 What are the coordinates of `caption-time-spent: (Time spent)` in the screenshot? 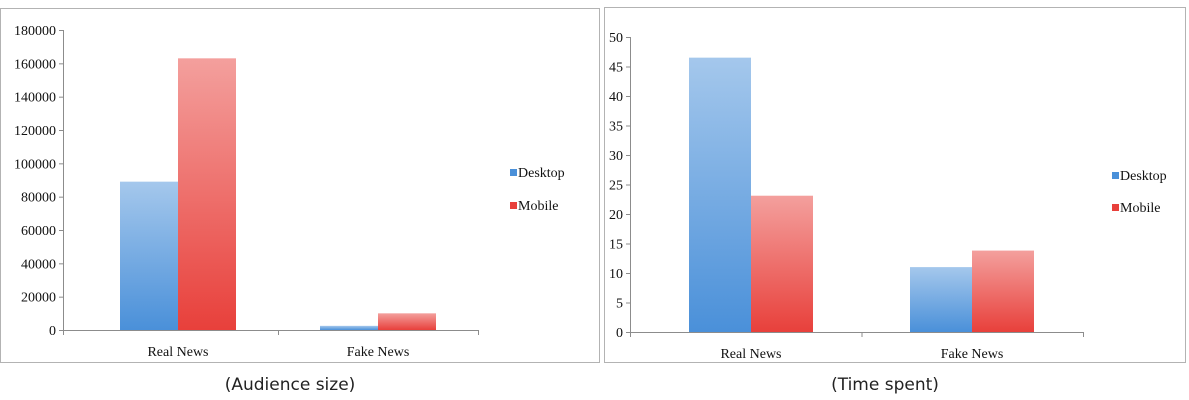 It's located at (885, 385).